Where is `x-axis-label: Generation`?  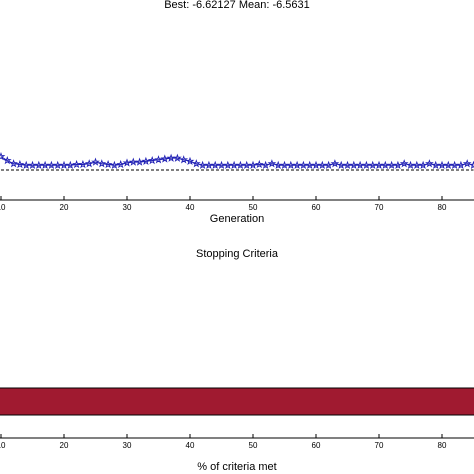
x-axis-label: Generation is located at coordinates (237, 219).